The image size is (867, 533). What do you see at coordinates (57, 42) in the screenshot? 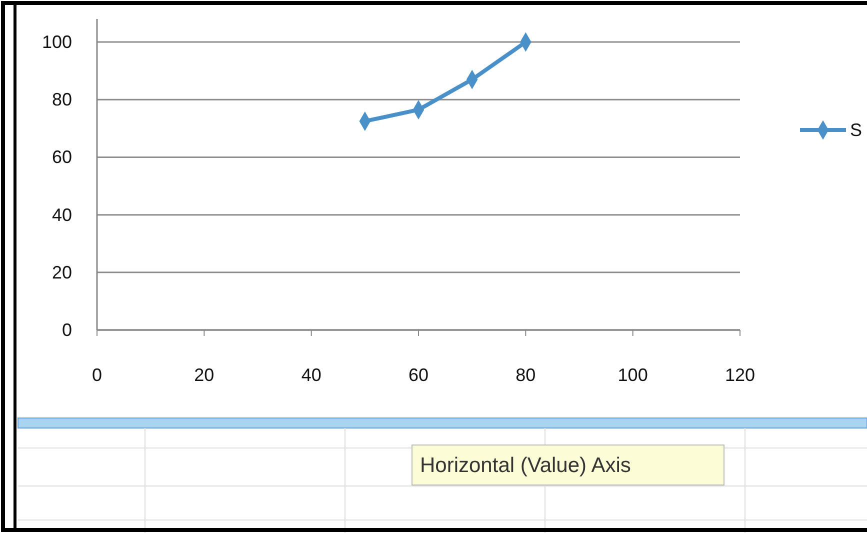
I see `y-tick-label: 100` at bounding box center [57, 42].